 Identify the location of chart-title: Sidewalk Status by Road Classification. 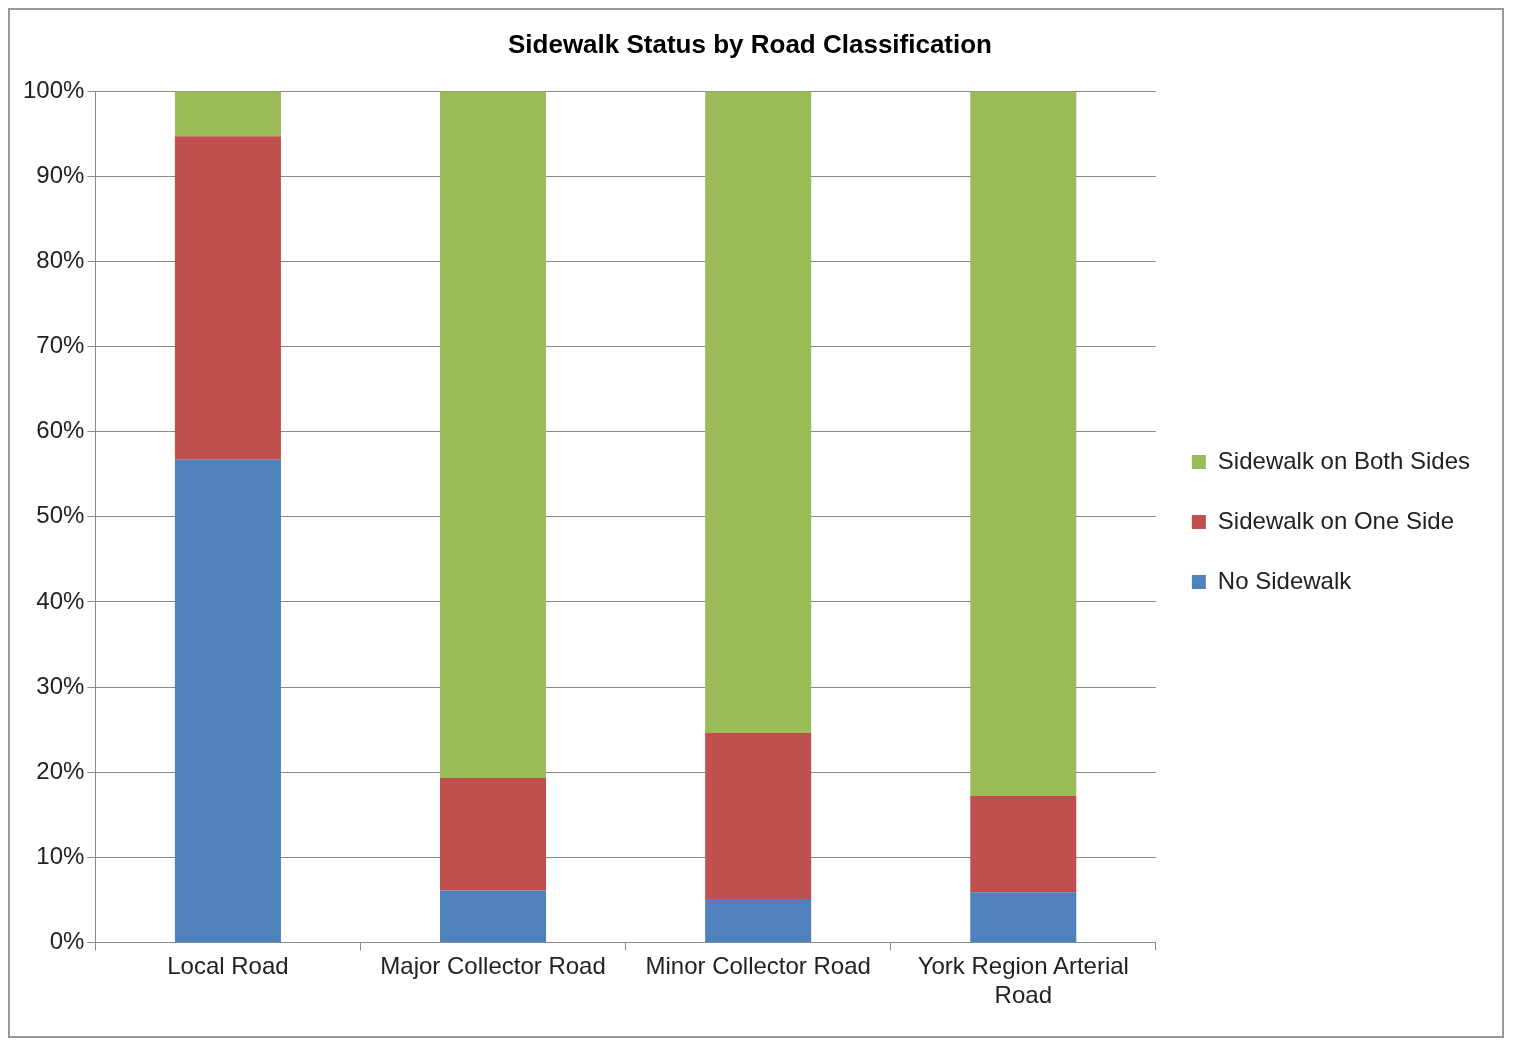
(750, 43).